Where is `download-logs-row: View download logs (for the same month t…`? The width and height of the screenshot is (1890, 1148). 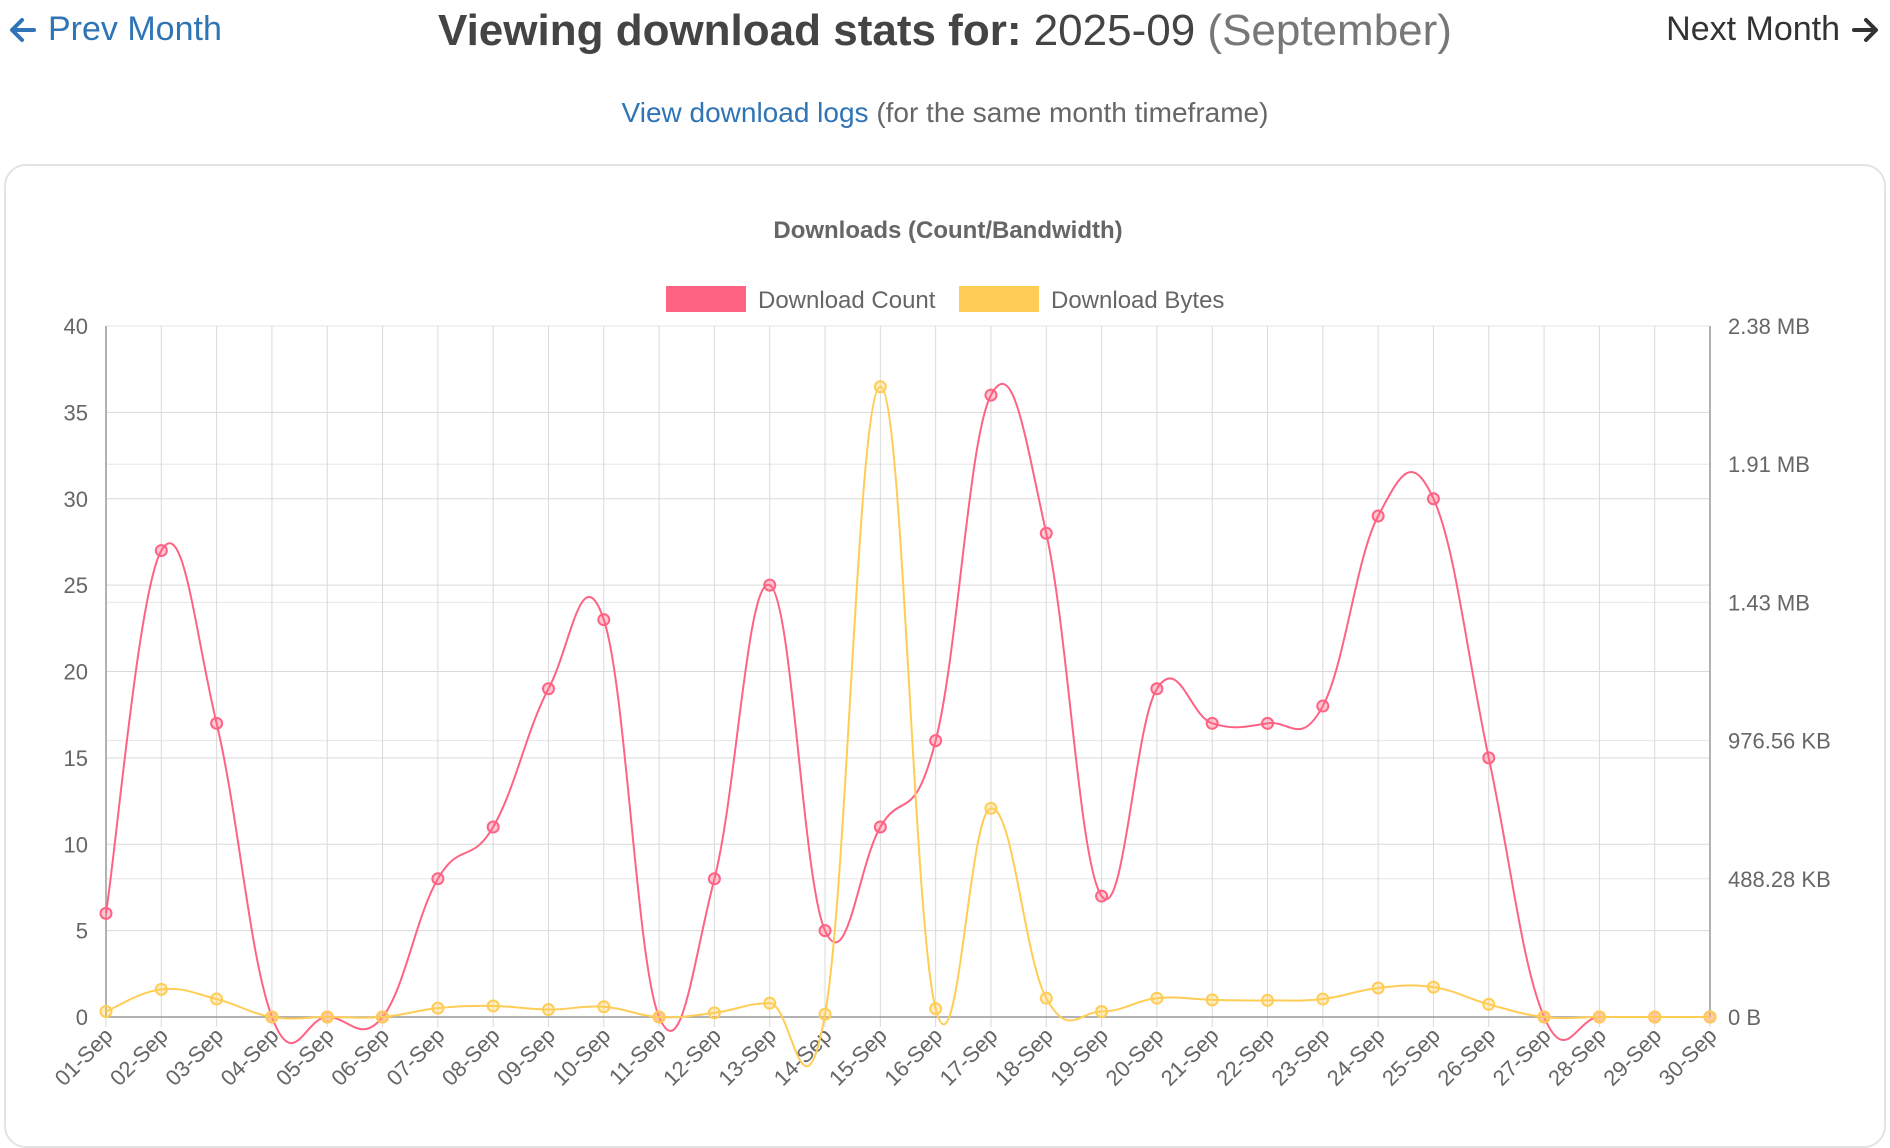 download-logs-row: View download logs (for the same month t… is located at coordinates (945, 113).